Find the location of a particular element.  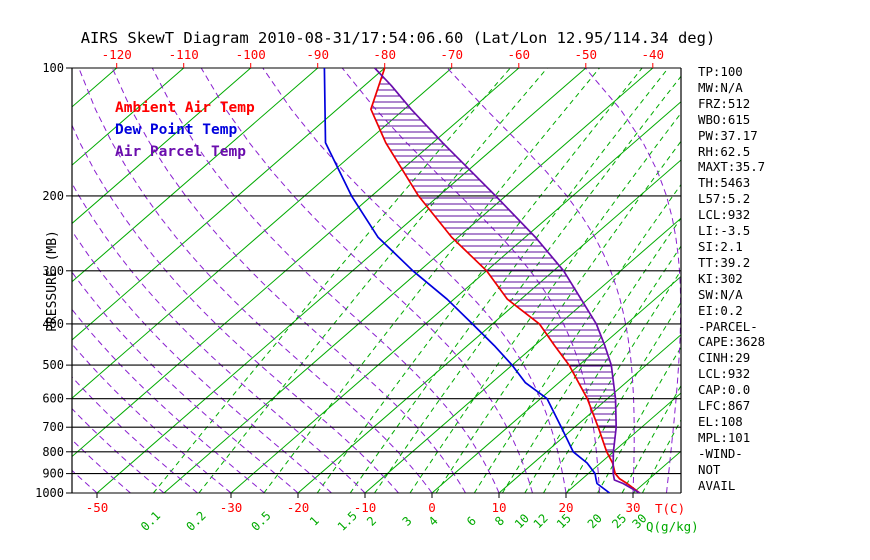

svg-text: 100 is located at coordinates (53, 68).